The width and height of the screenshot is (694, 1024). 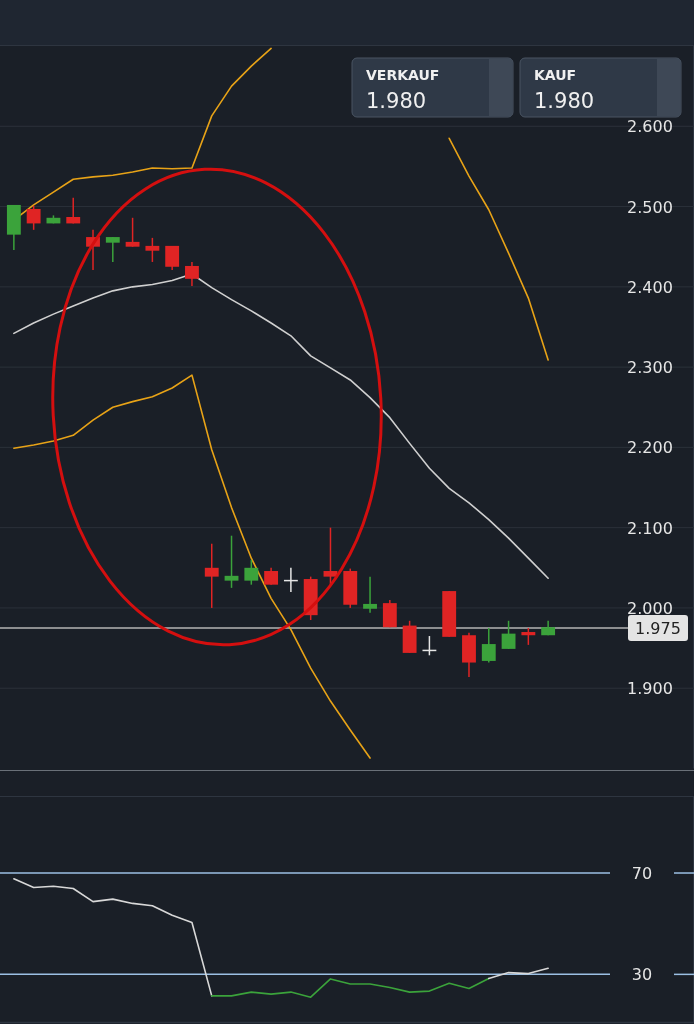 What do you see at coordinates (650, 127) in the screenshot?
I see `y-tick-label: 2.600` at bounding box center [650, 127].